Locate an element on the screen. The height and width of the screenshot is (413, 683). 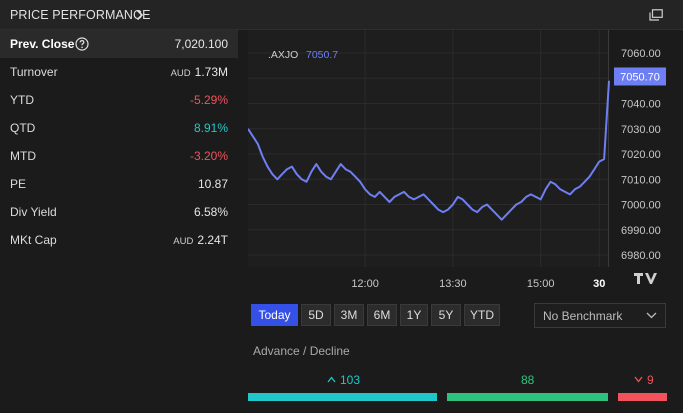
stat-number: -3.20% is located at coordinates (208, 156).